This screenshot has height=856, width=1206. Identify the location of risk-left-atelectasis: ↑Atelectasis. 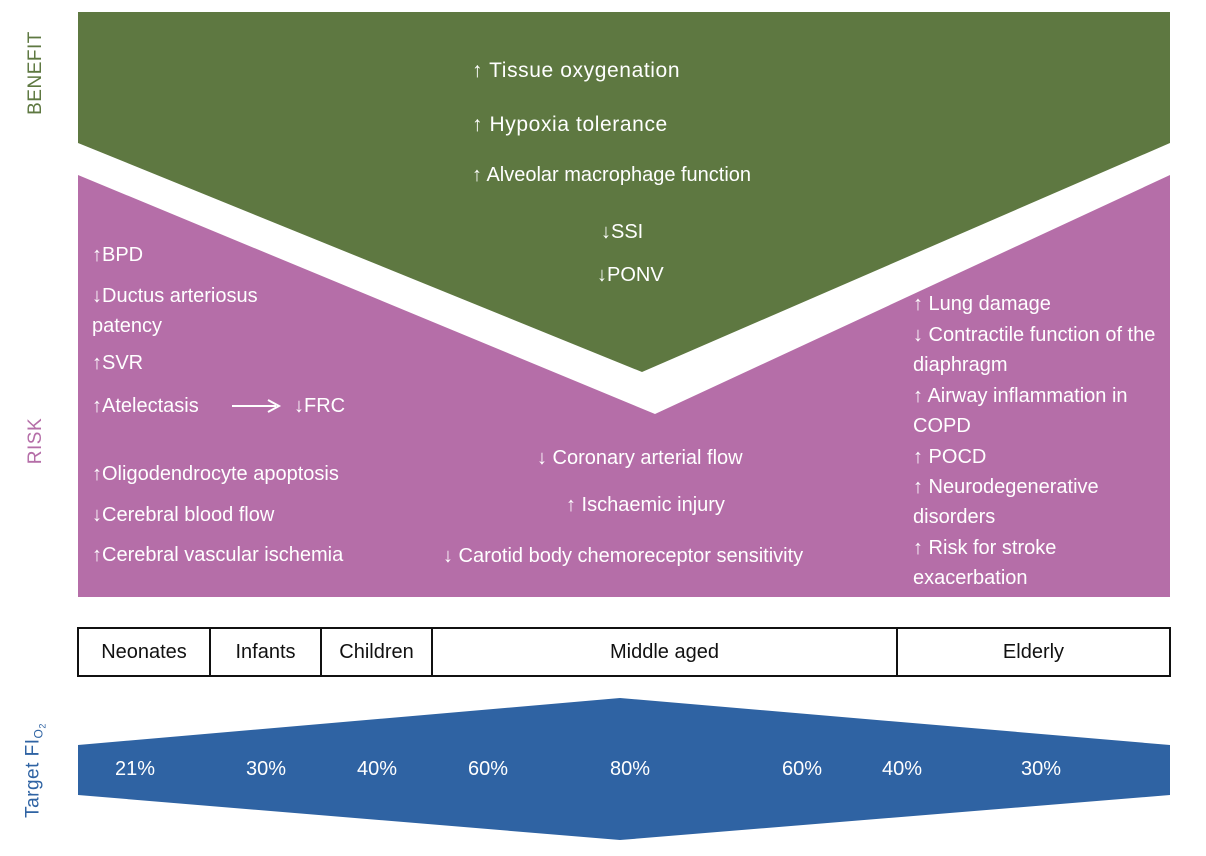
(145, 406).